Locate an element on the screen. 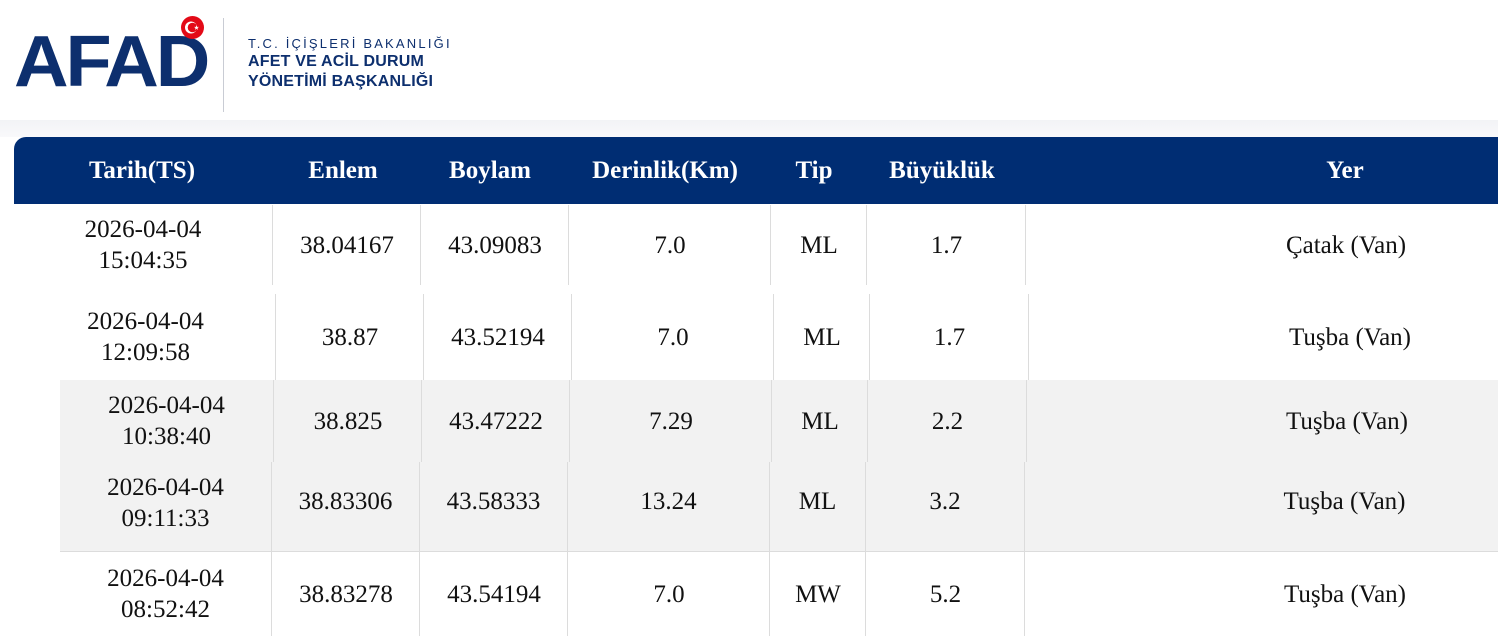 The height and width of the screenshot is (636, 1498). date-cell: 2026-04-04 12:09:58 is located at coordinates (145, 337).